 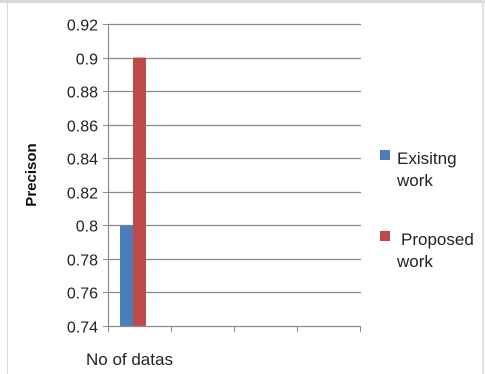 I want to click on legend-label: Proposed, so click(x=437, y=239).